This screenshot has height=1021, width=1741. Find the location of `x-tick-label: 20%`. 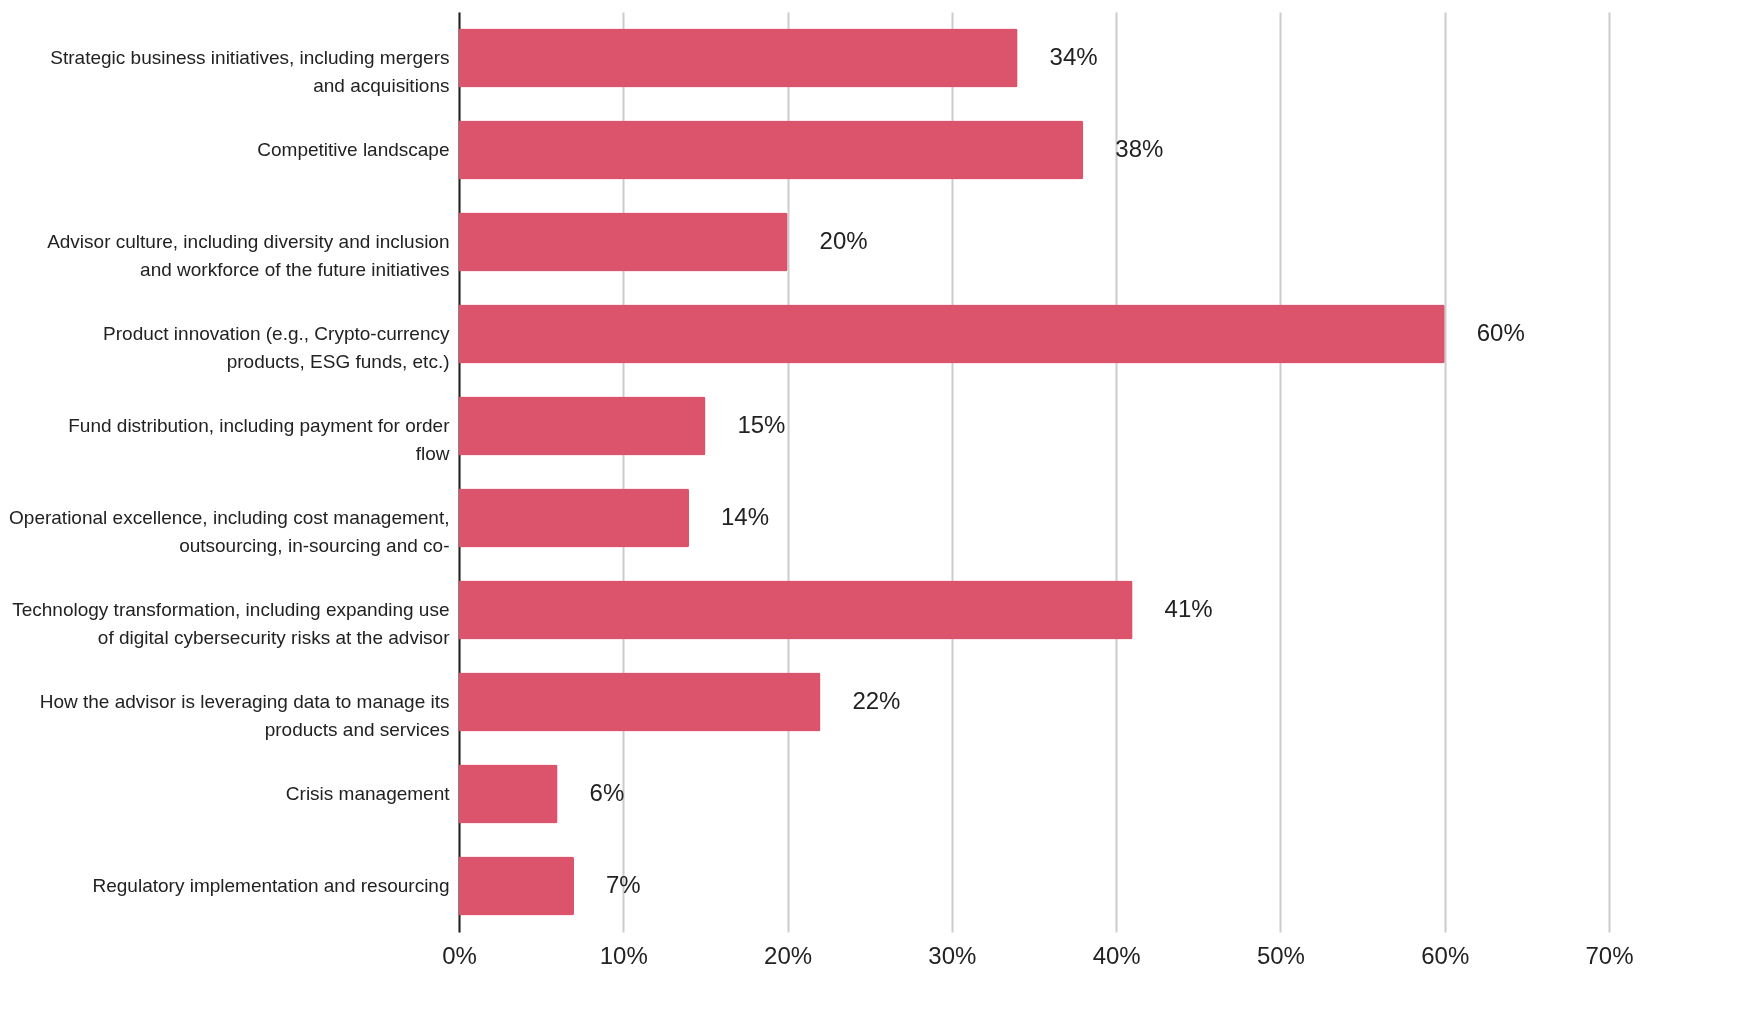

x-tick-label: 20% is located at coordinates (788, 955).